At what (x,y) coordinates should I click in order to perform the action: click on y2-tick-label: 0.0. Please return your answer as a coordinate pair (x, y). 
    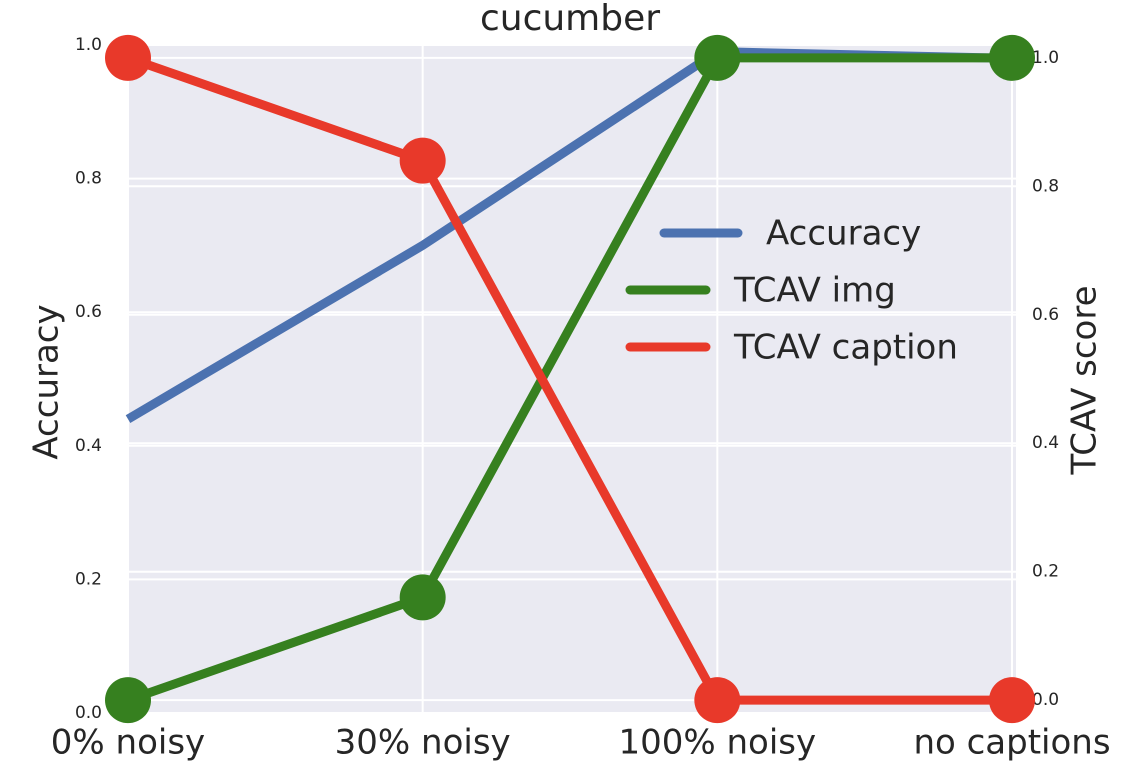
    Looking at the image, I should click on (1045, 700).